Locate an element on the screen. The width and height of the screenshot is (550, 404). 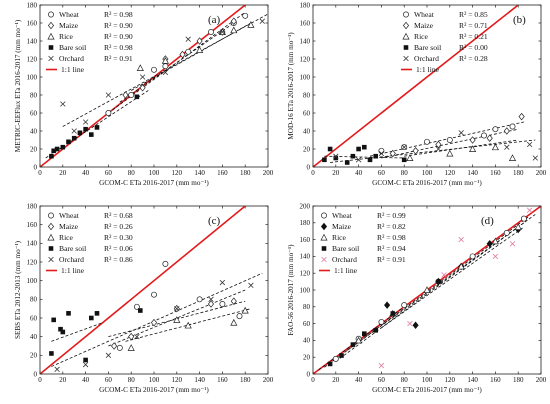
x-tick-label: 100 is located at coordinates (427, 173).